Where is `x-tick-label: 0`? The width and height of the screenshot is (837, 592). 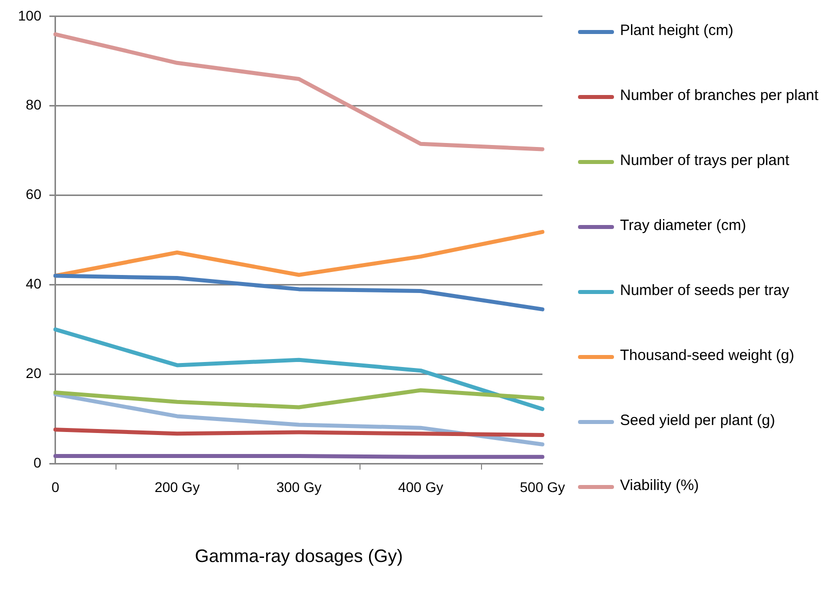 x-tick-label: 0 is located at coordinates (55, 486).